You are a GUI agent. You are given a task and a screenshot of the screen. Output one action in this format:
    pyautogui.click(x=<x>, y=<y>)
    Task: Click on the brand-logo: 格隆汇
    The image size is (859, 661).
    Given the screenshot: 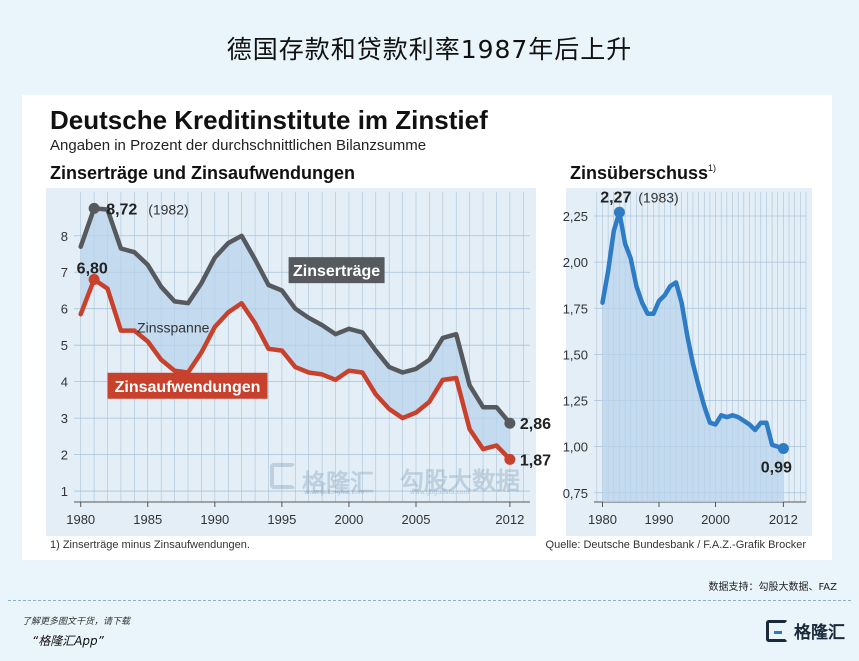 What is the action you would take?
    pyautogui.click(x=805, y=630)
    